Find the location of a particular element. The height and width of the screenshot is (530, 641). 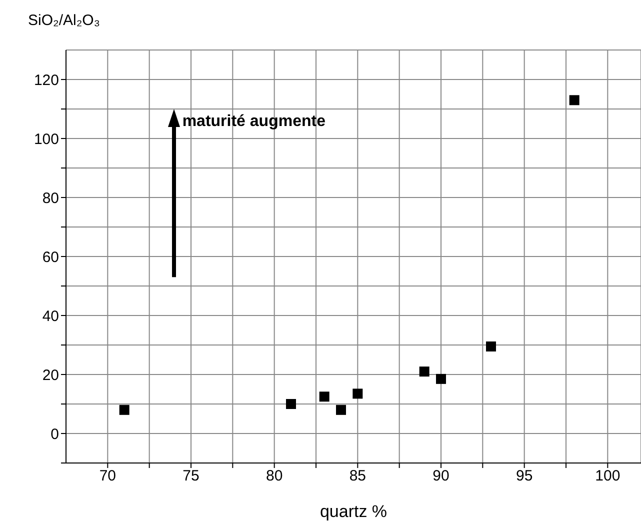

y-tick-label: 80 is located at coordinates (50, 198).